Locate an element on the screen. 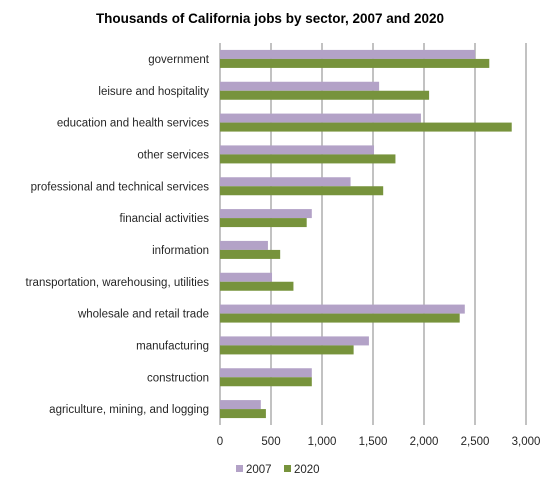  legend-swatch-2020 is located at coordinates (287, 468).